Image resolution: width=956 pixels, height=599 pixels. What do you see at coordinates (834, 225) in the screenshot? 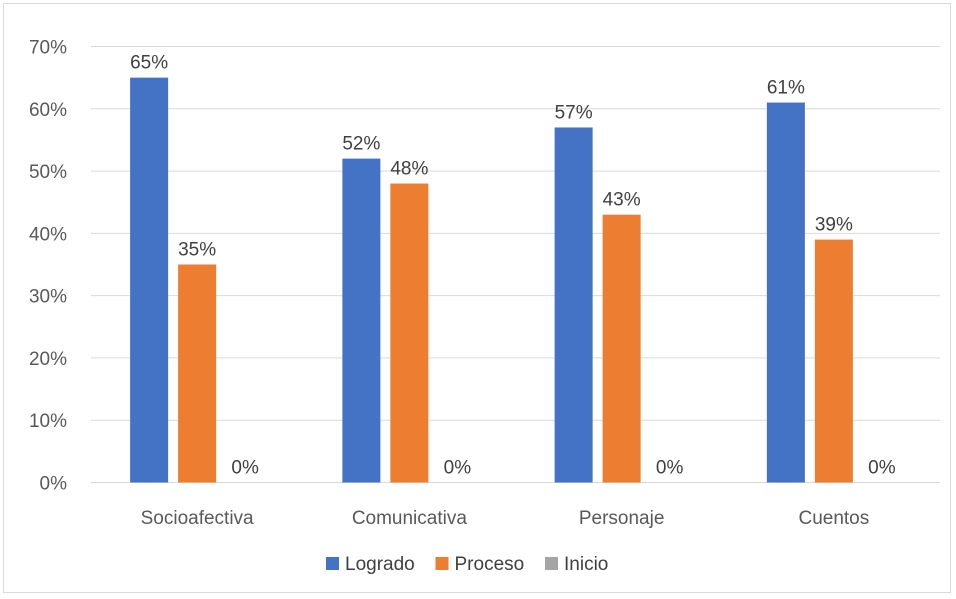
I see `data-label: 39%` at bounding box center [834, 225].